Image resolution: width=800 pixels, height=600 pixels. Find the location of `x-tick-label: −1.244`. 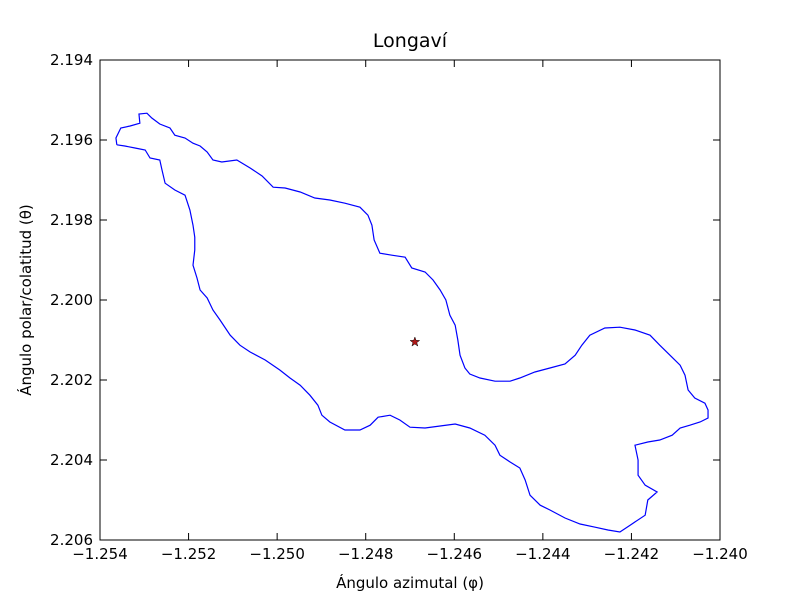

x-tick-label: −1.244 is located at coordinates (543, 554).